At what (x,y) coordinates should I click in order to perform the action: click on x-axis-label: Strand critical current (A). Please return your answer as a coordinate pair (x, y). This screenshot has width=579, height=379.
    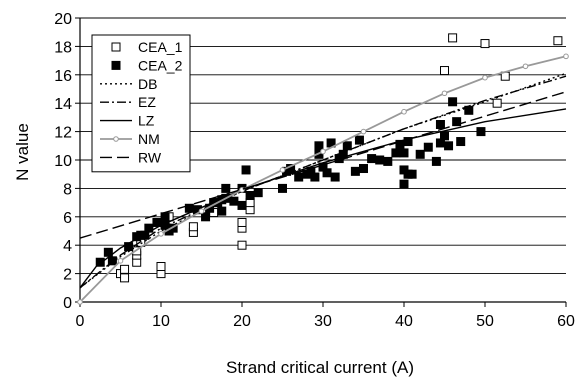
    Looking at the image, I should click on (320, 367).